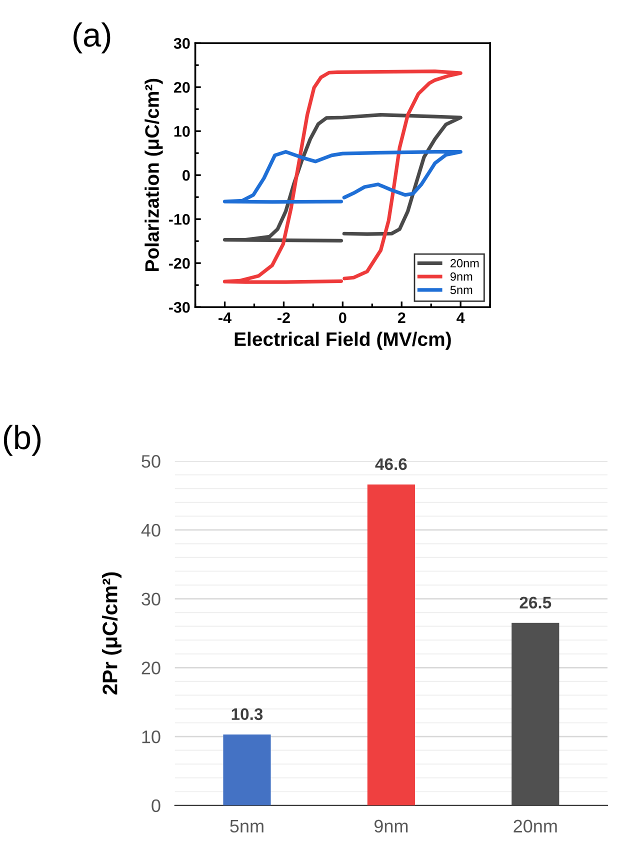  I want to click on x-tick-label: -2, so click(284, 318).